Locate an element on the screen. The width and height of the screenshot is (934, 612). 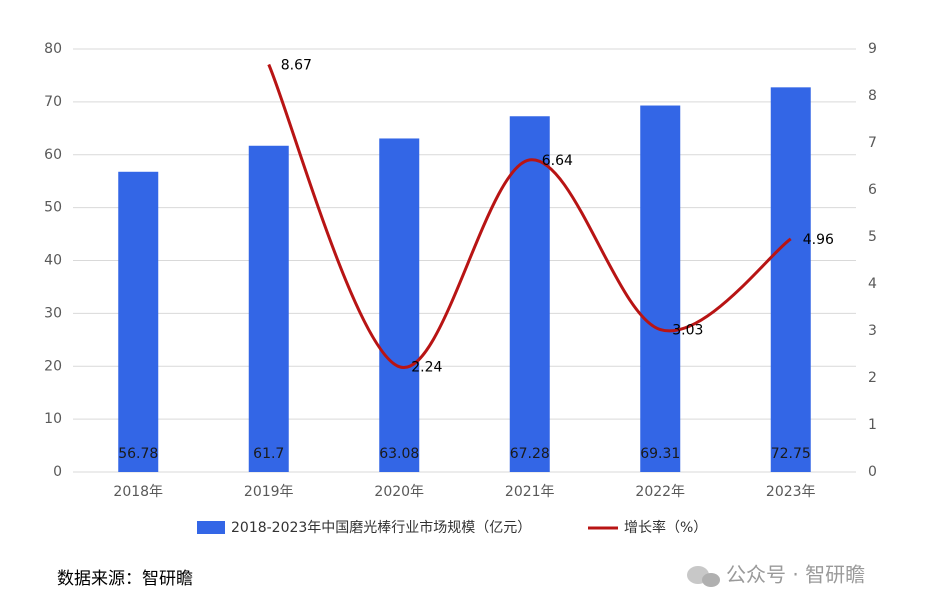
y-tick-label: 40 is located at coordinates (53, 261).